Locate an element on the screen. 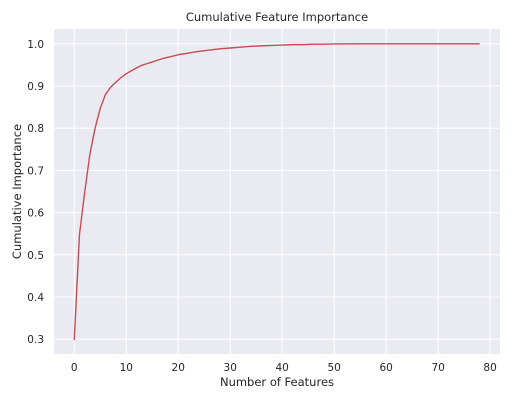 The width and height of the screenshot is (520, 407). x-tick-label: 30 is located at coordinates (230, 368).